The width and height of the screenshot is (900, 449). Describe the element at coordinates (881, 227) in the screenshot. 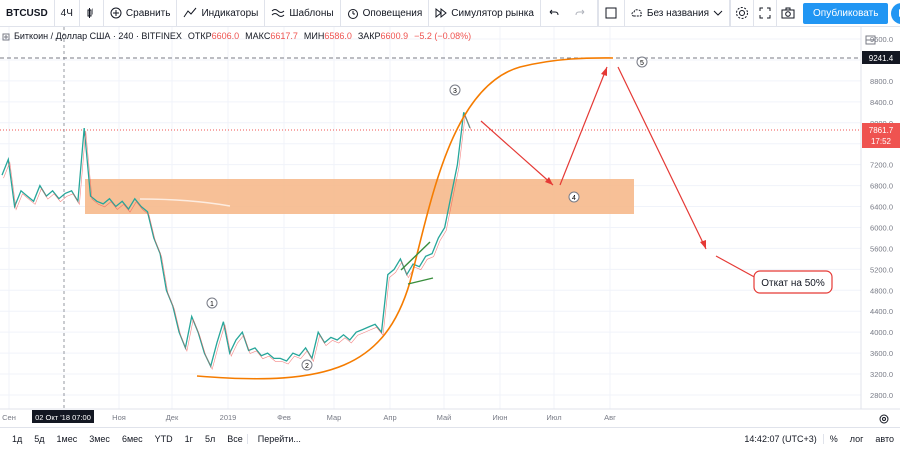

I see `price-tick-label: 6000.0` at that location.